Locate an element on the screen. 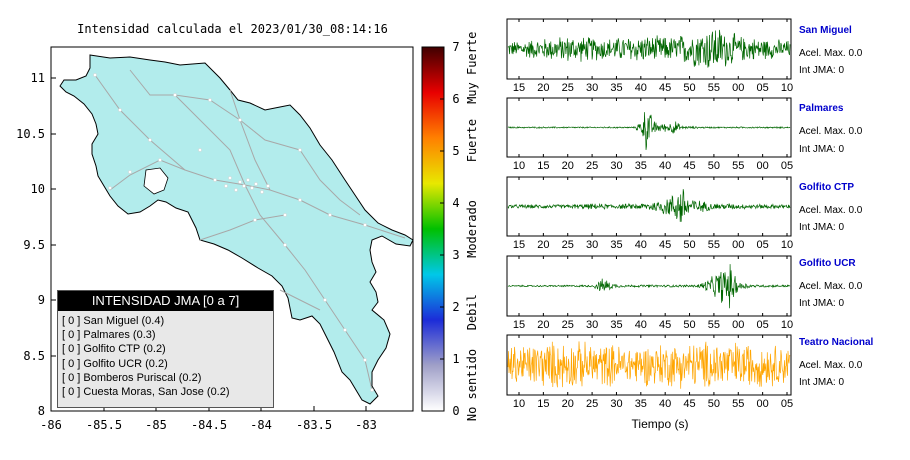 Image resolution: width=910 pixels, height=460 pixels. legend-item: [ 0 ] Palmares (0.3) is located at coordinates (109, 335).